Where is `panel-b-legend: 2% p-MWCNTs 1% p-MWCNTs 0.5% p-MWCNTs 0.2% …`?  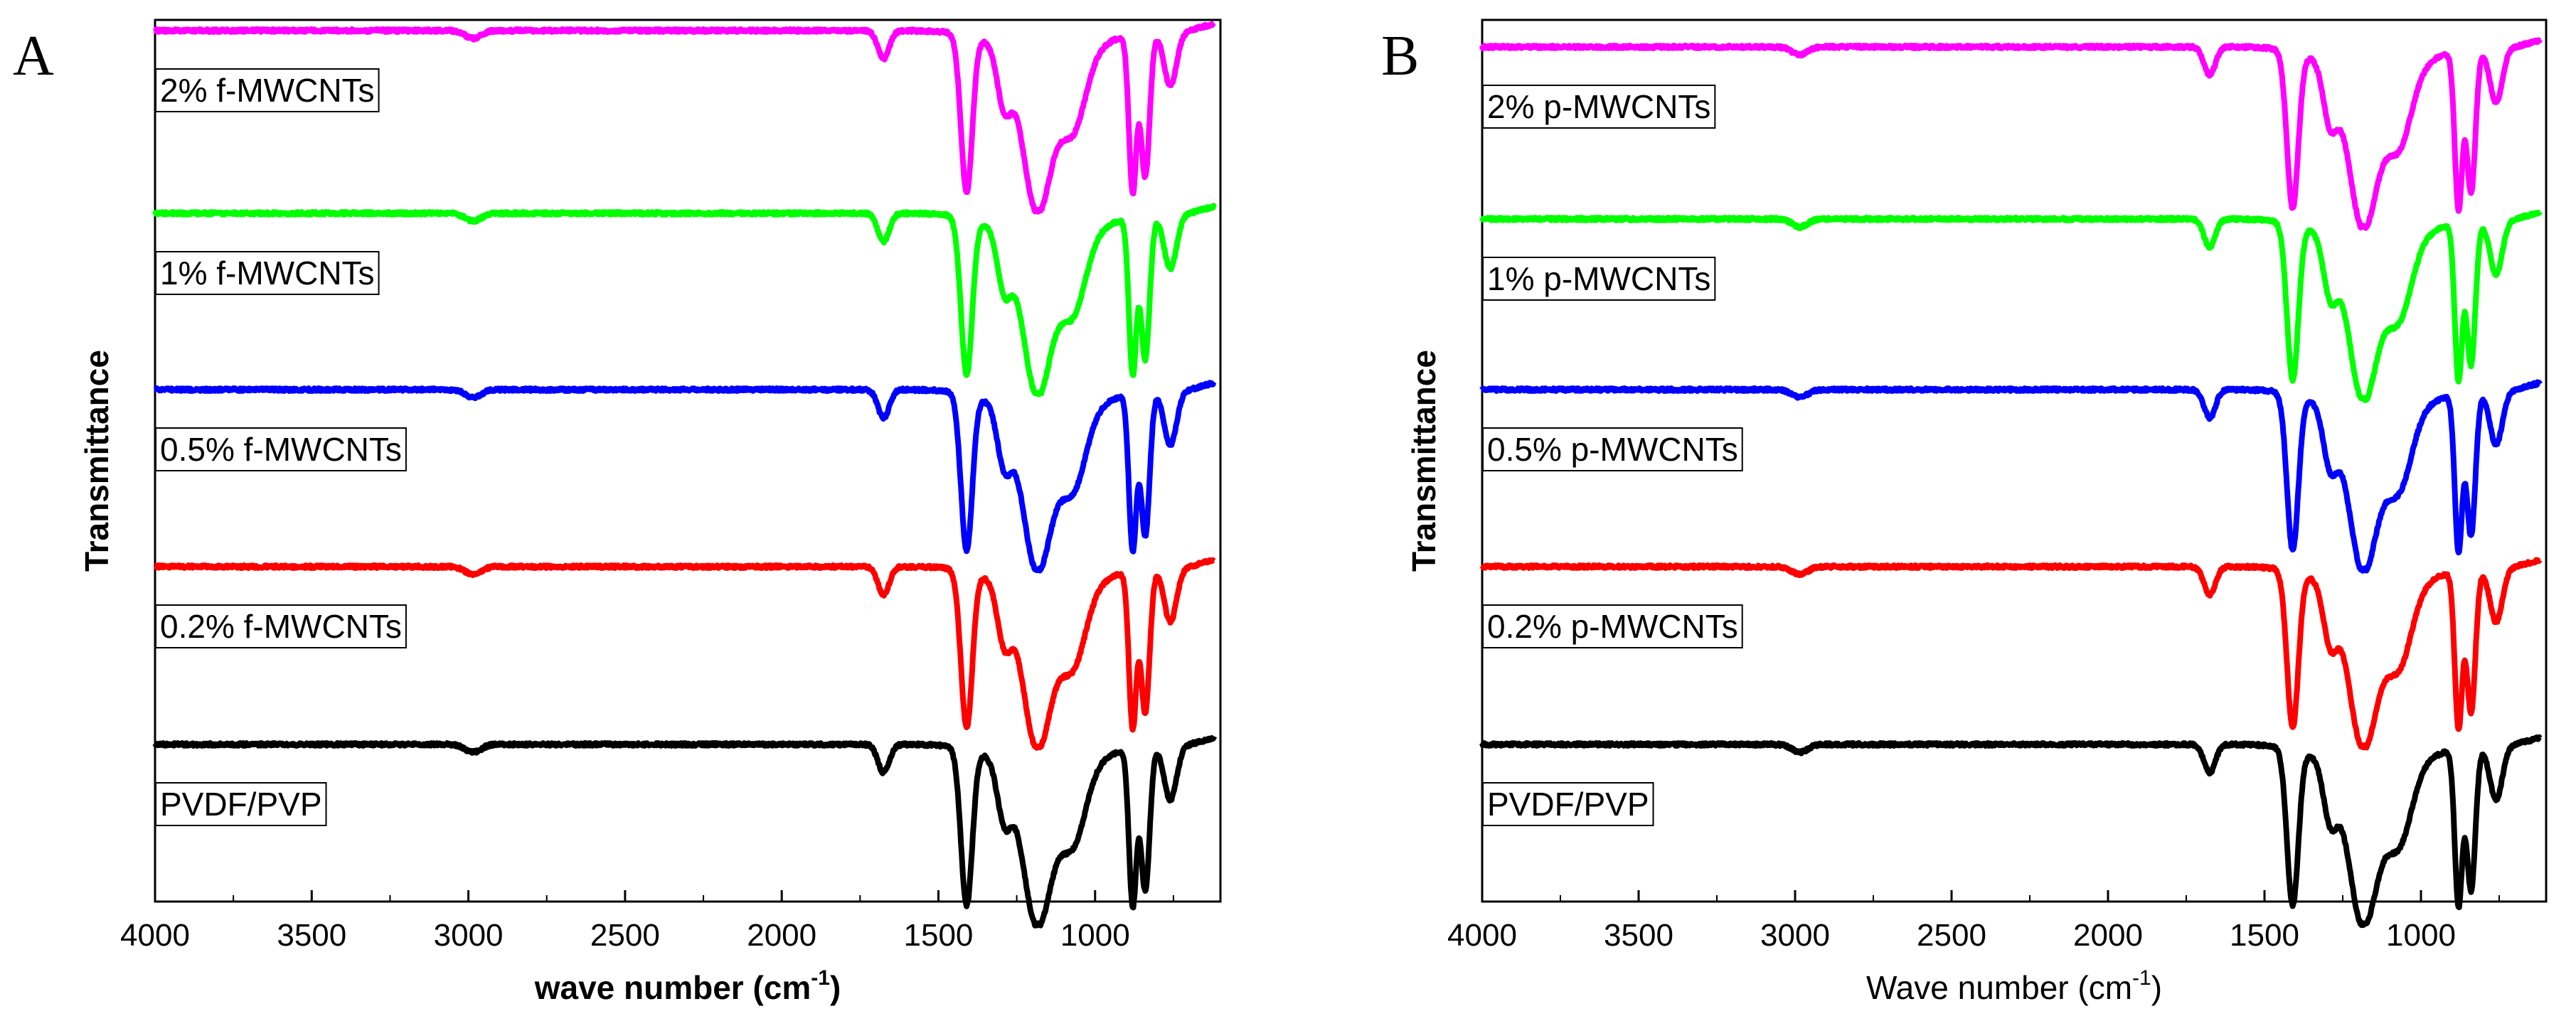 panel-b-legend: 2% p-MWCNTs 1% p-MWCNTs 0.5% p-MWCNTs 0.2% … is located at coordinates (1612, 456).